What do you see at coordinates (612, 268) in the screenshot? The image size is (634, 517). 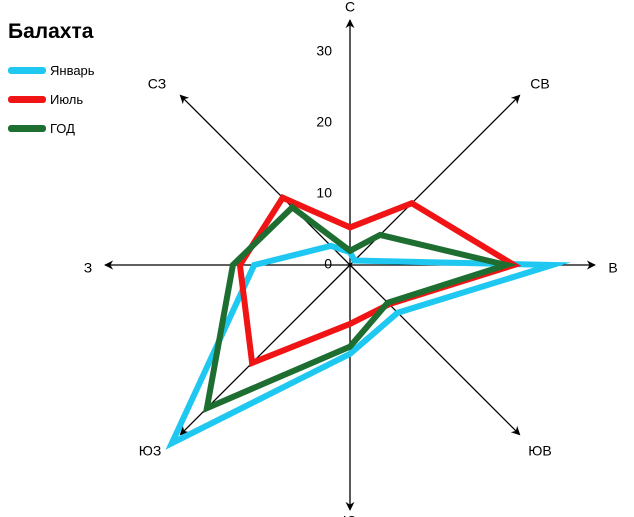 I see `direction-label-e: В` at bounding box center [612, 268].